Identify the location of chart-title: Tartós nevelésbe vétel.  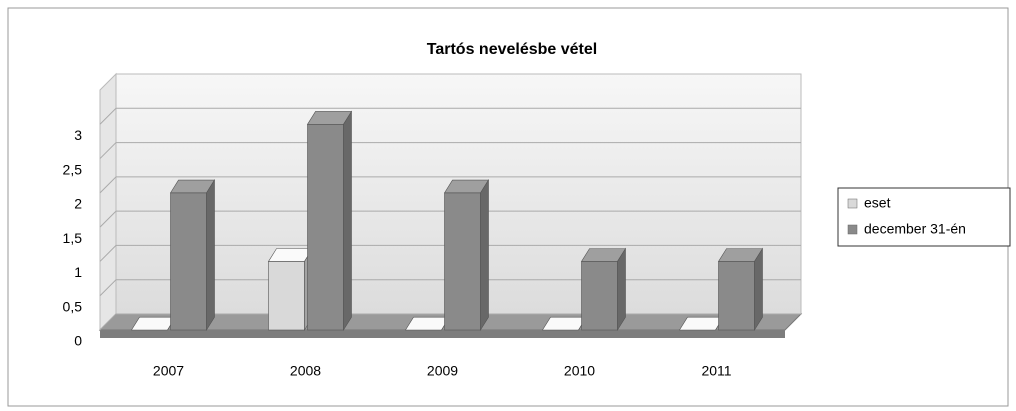
(512, 49).